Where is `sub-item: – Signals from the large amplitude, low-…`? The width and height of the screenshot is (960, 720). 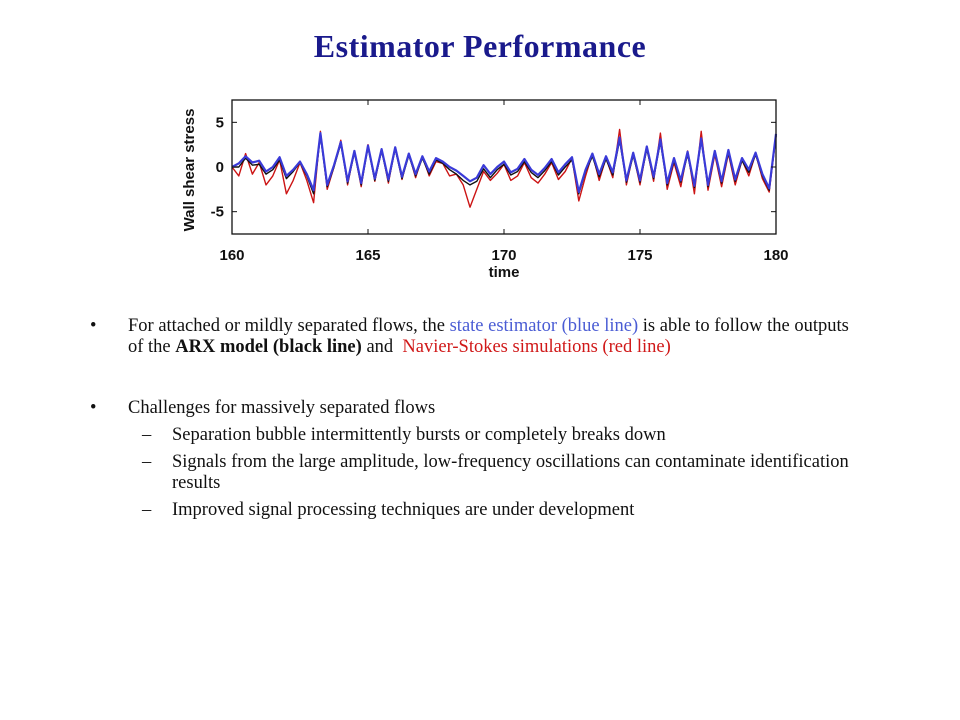
sub-item: – Signals from the large amplitude, low-… is located at coordinates (470, 473).